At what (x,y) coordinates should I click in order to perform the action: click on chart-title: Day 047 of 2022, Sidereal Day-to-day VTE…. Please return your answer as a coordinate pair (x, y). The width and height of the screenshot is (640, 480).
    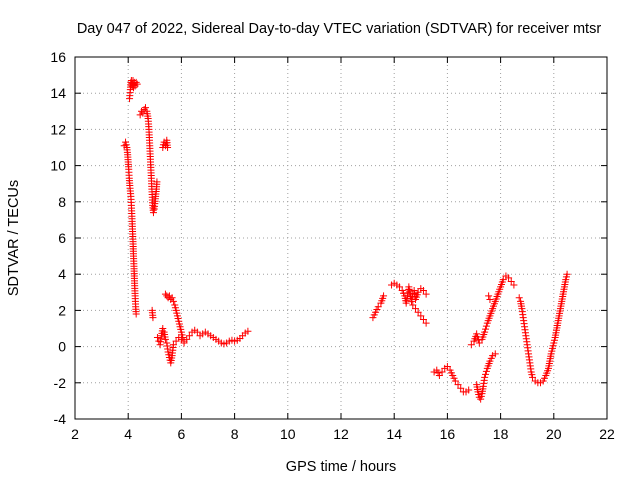
    Looking at the image, I should click on (339, 29).